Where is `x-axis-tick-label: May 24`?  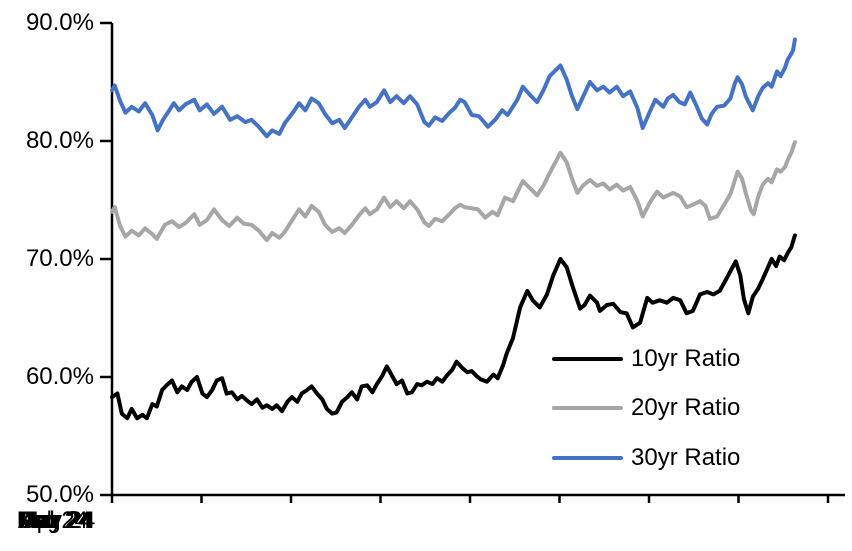
x-axis-tick-label: May 24 is located at coordinates (56, 520).